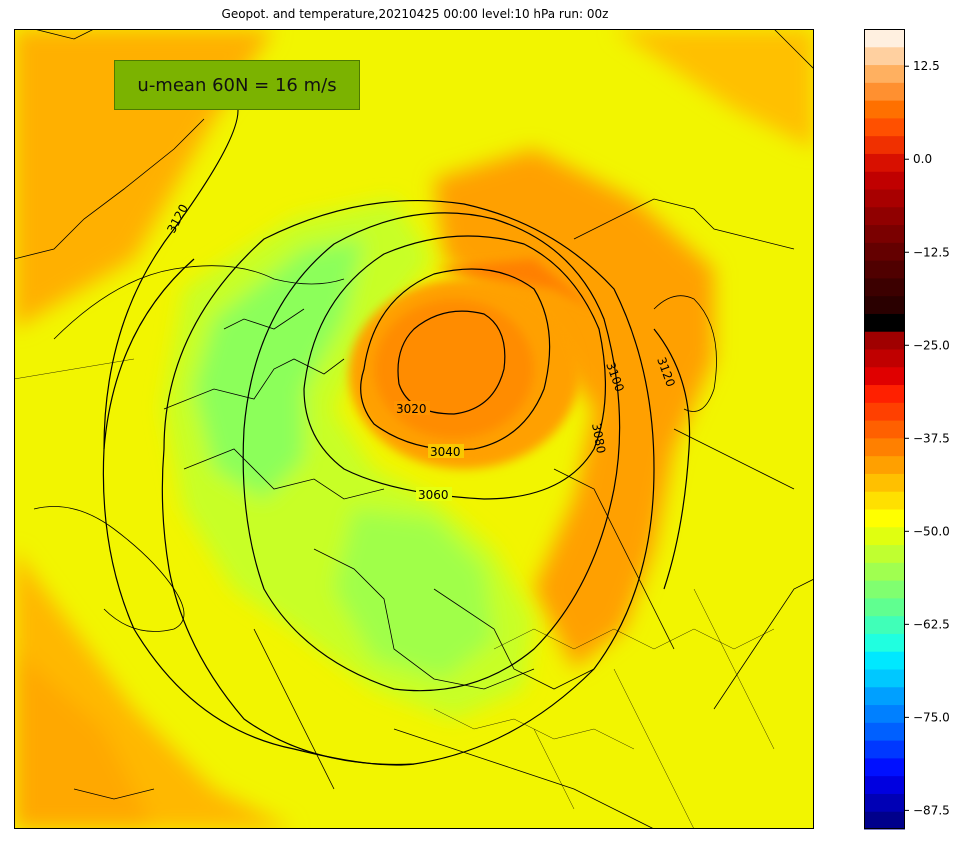  I want to click on colorbar-tick-label: −25.0, so click(931, 345).